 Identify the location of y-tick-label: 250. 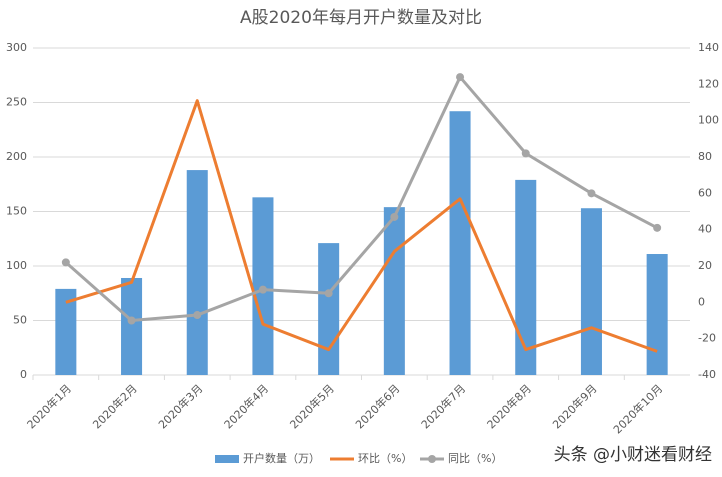
(16, 102).